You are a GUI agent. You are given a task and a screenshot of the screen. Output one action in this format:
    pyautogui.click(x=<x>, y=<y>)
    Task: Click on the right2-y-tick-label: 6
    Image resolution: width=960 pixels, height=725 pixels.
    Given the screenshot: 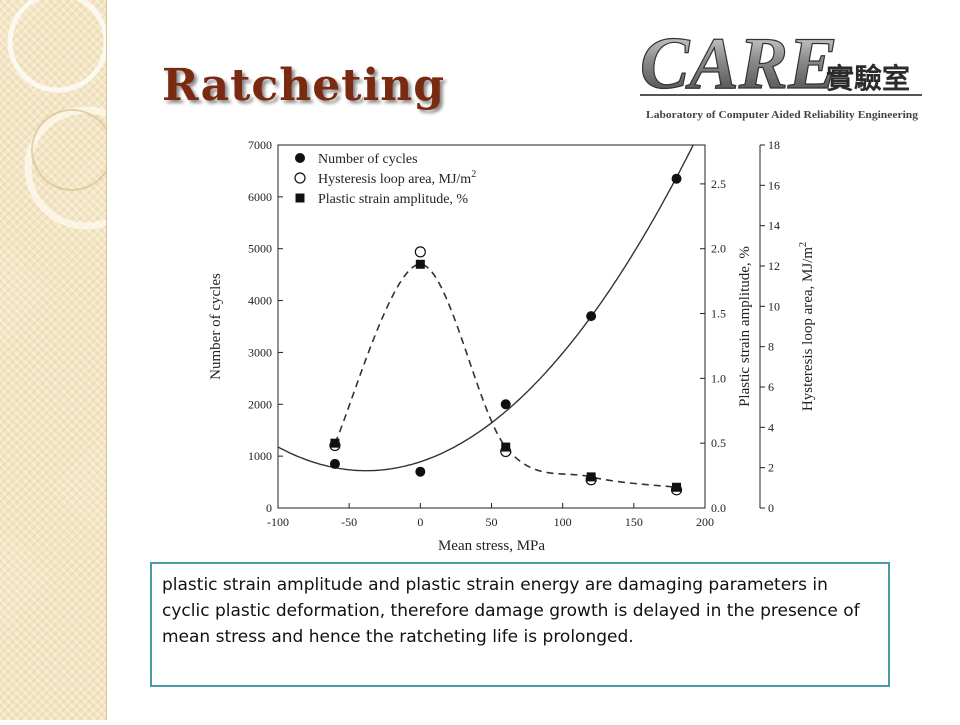 What is the action you would take?
    pyautogui.click(x=771, y=387)
    